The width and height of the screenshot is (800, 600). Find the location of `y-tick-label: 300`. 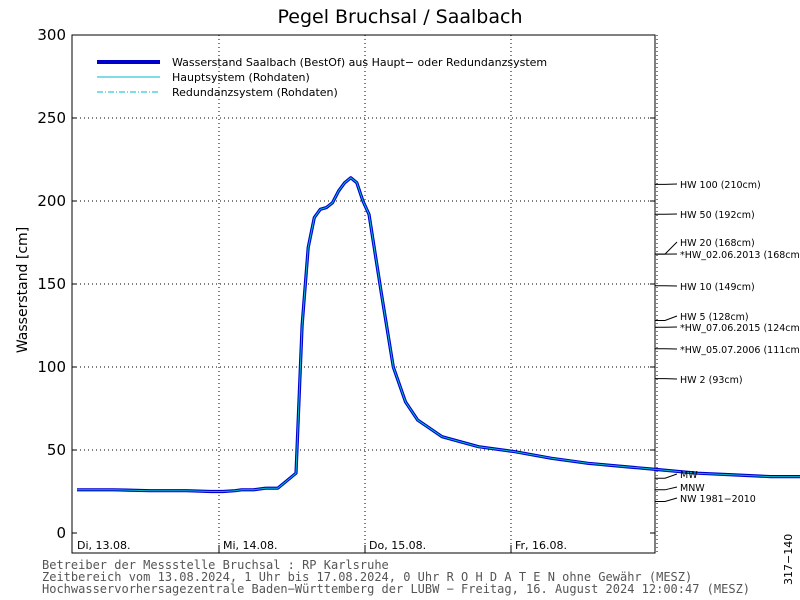

y-tick-label: 300 is located at coordinates (51, 35).